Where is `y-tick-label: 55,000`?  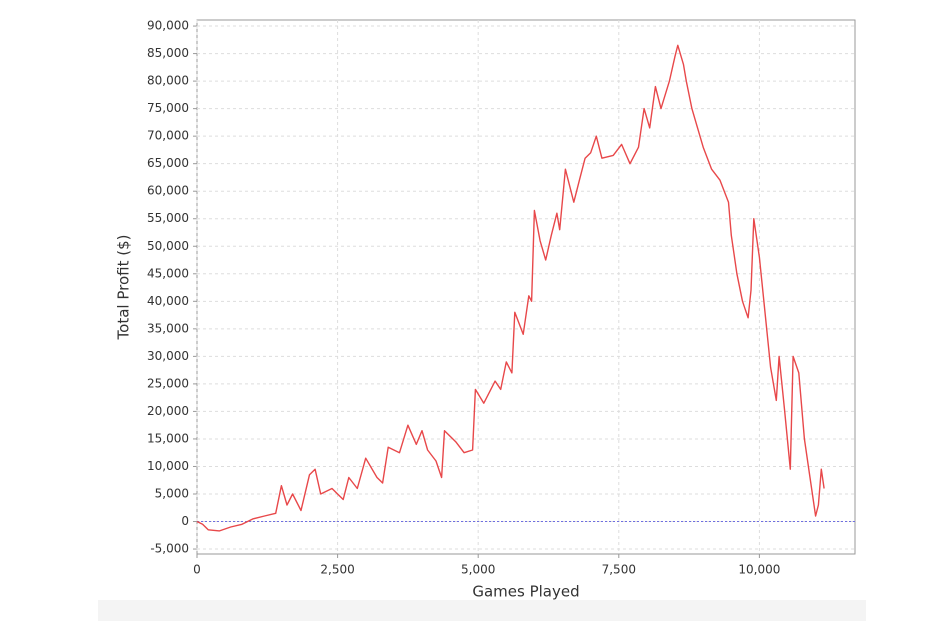
y-tick-label: 55,000 is located at coordinates (168, 218).